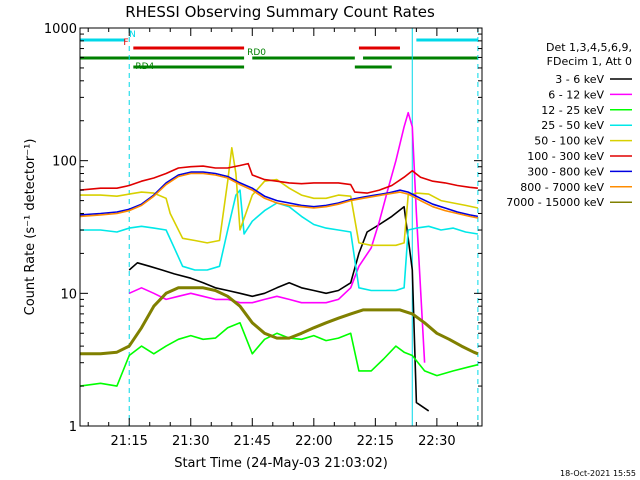 Image resolution: width=640 pixels, height=480 pixels. I want to click on mode-bar-label: RD0, so click(256, 53).